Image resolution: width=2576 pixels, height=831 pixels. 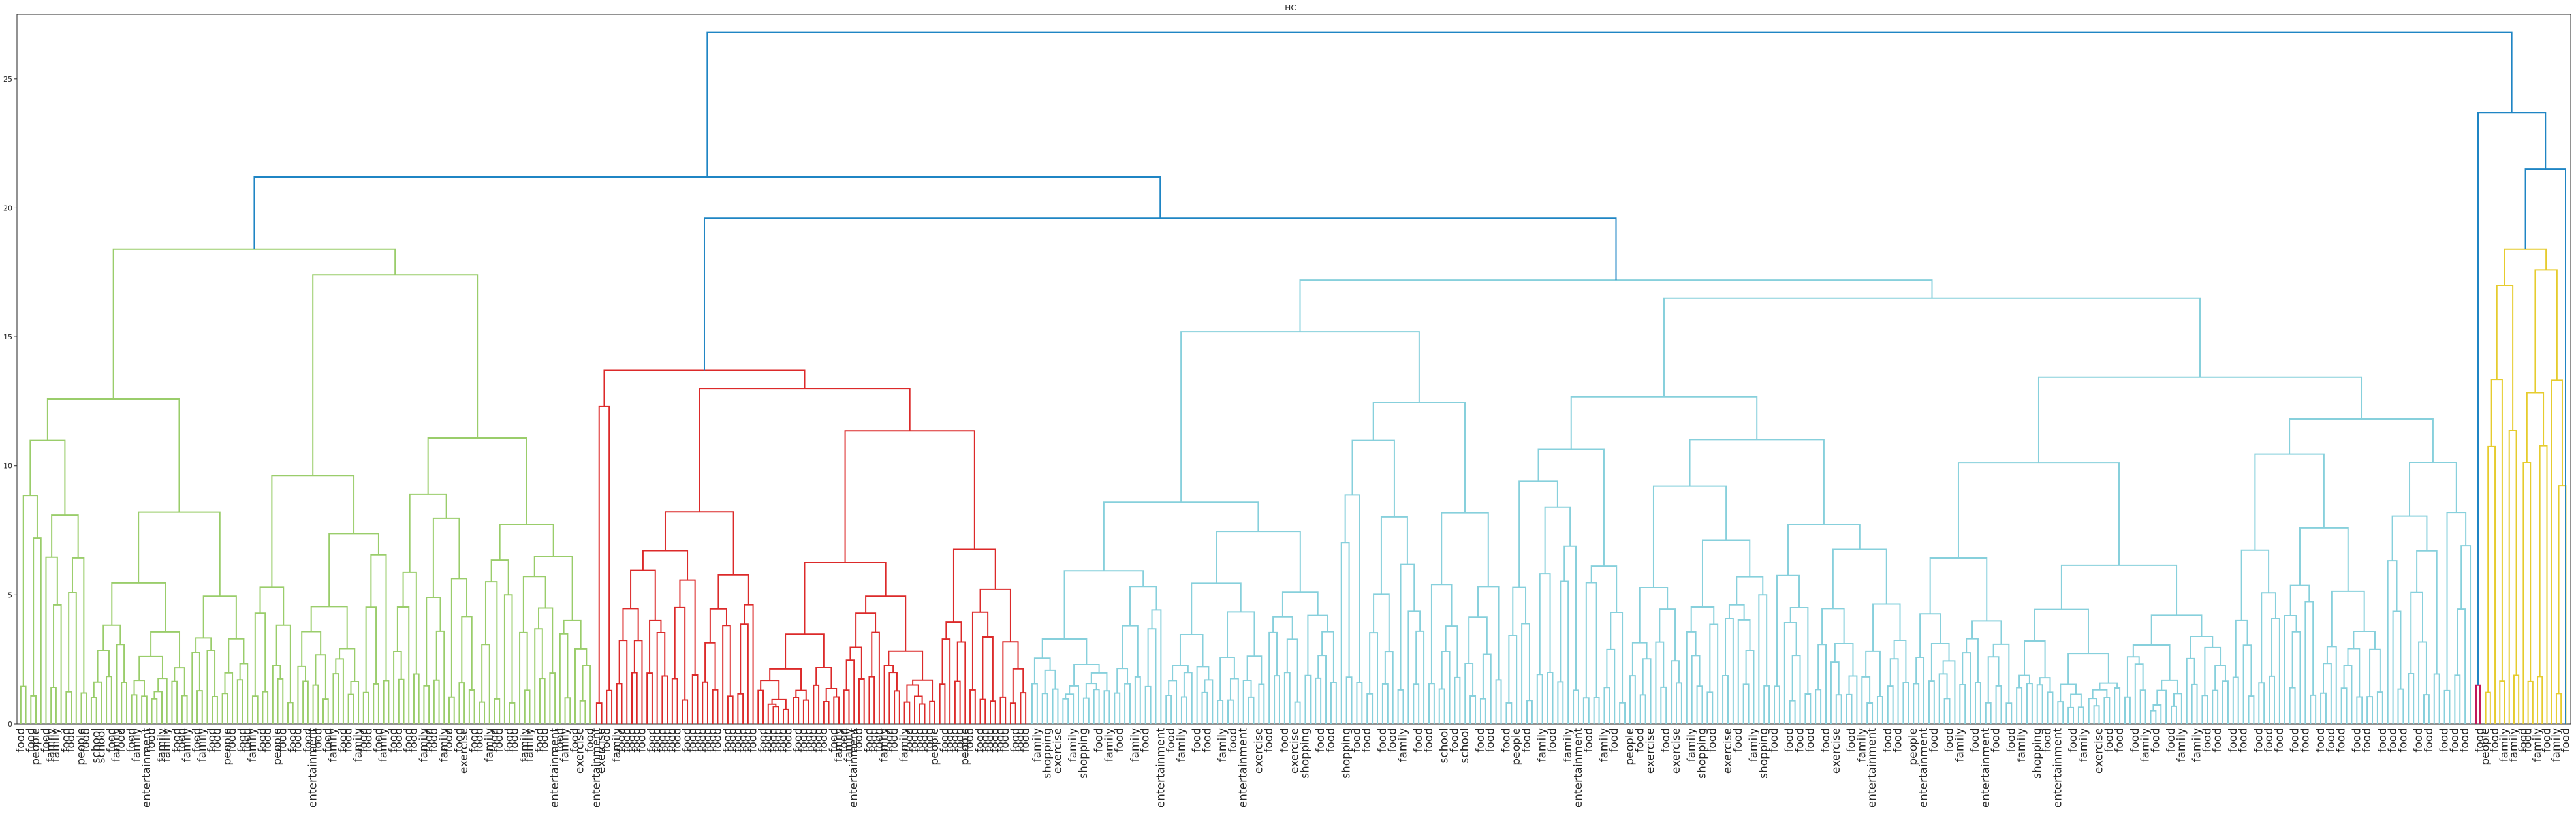 I want to click on leaf-label: shopping, so click(x=1047, y=753).